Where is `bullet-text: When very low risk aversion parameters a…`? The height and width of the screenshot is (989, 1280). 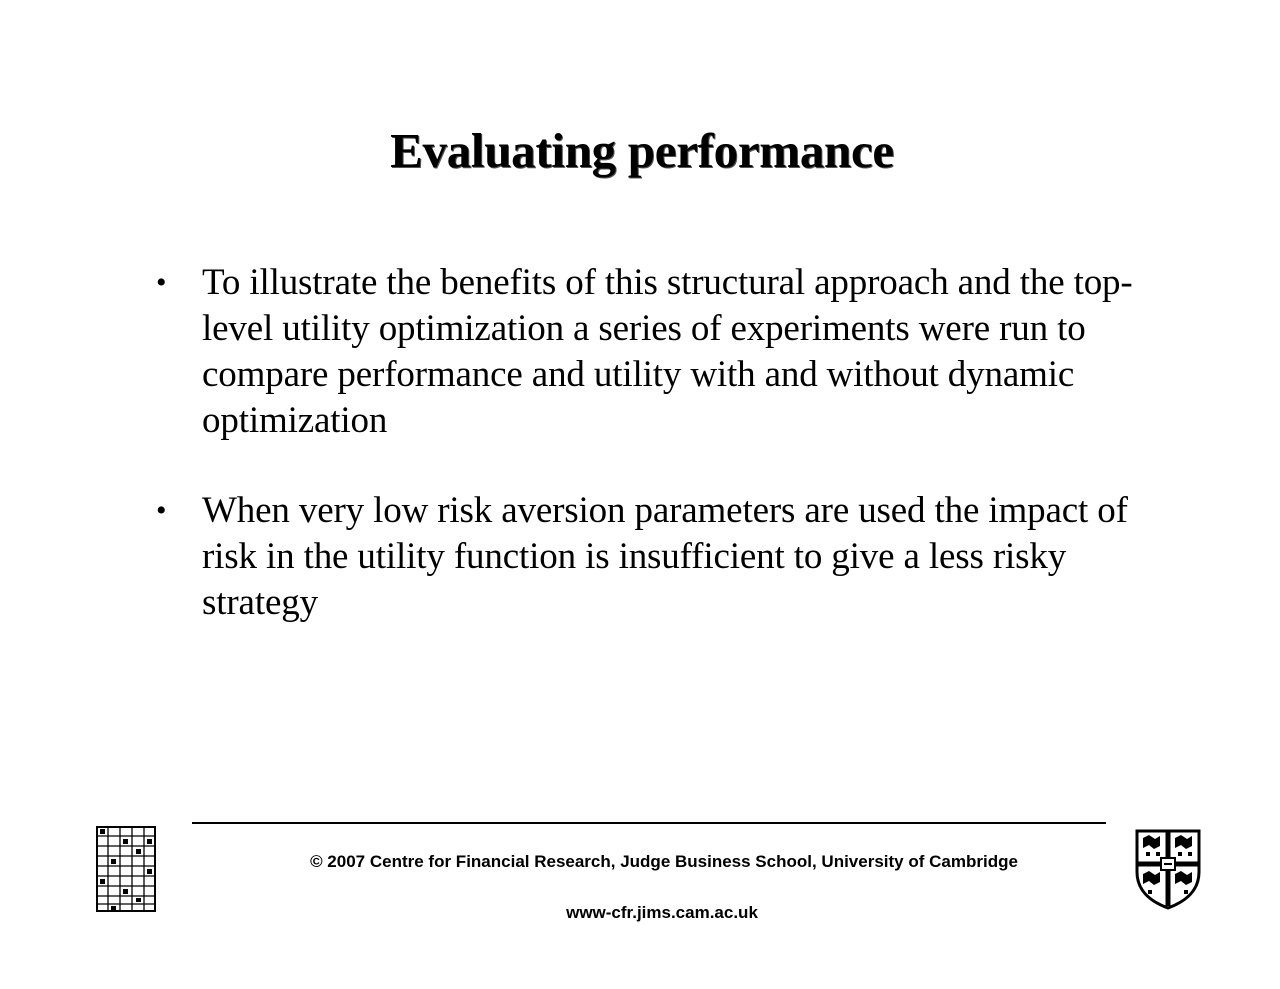
bullet-text: When very low risk aversion parameters a… is located at coordinates (665, 556).